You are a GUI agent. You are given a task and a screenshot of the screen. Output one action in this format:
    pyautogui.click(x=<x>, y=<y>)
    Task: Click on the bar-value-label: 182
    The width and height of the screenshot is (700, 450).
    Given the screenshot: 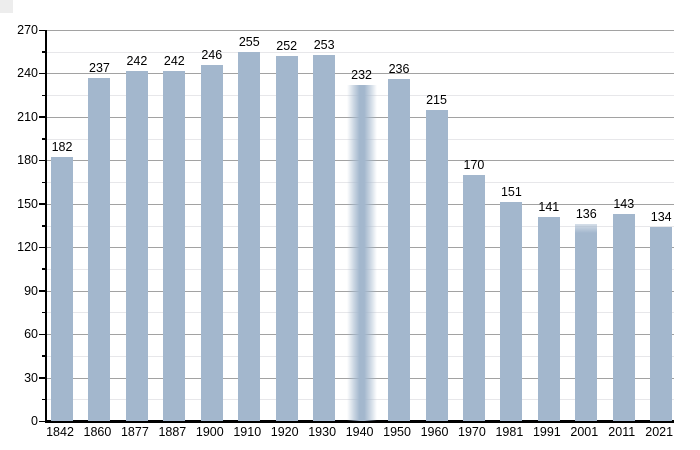 What is the action you would take?
    pyautogui.click(x=62, y=147)
    